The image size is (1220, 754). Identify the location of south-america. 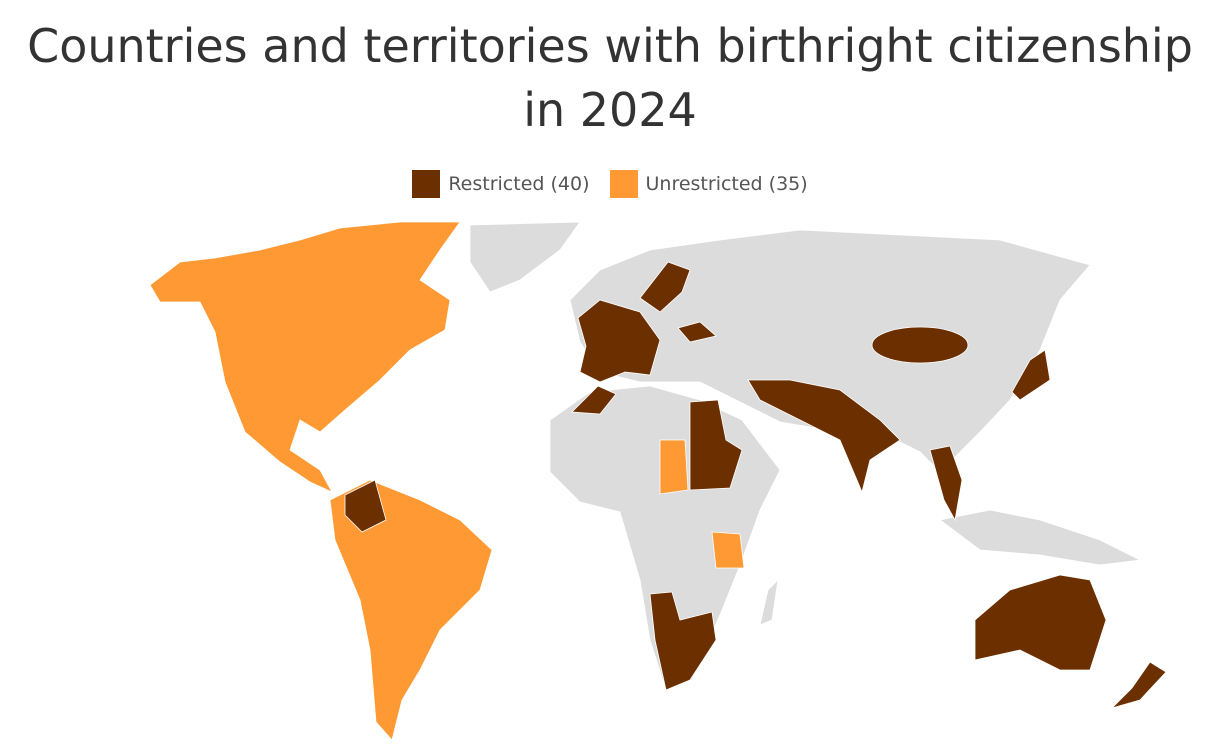
(411, 610).